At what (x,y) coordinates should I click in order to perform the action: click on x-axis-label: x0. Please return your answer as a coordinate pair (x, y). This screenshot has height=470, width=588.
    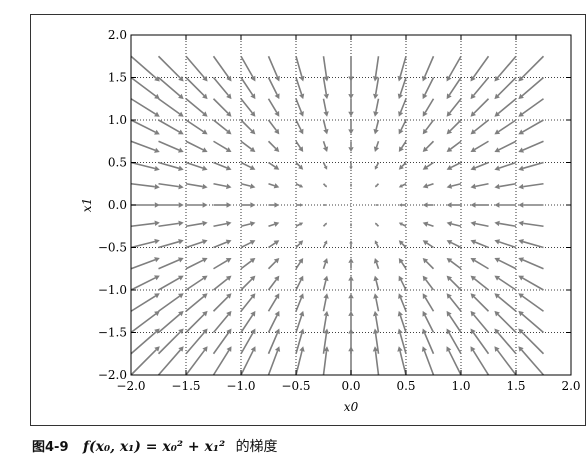
    Looking at the image, I should click on (351, 407).